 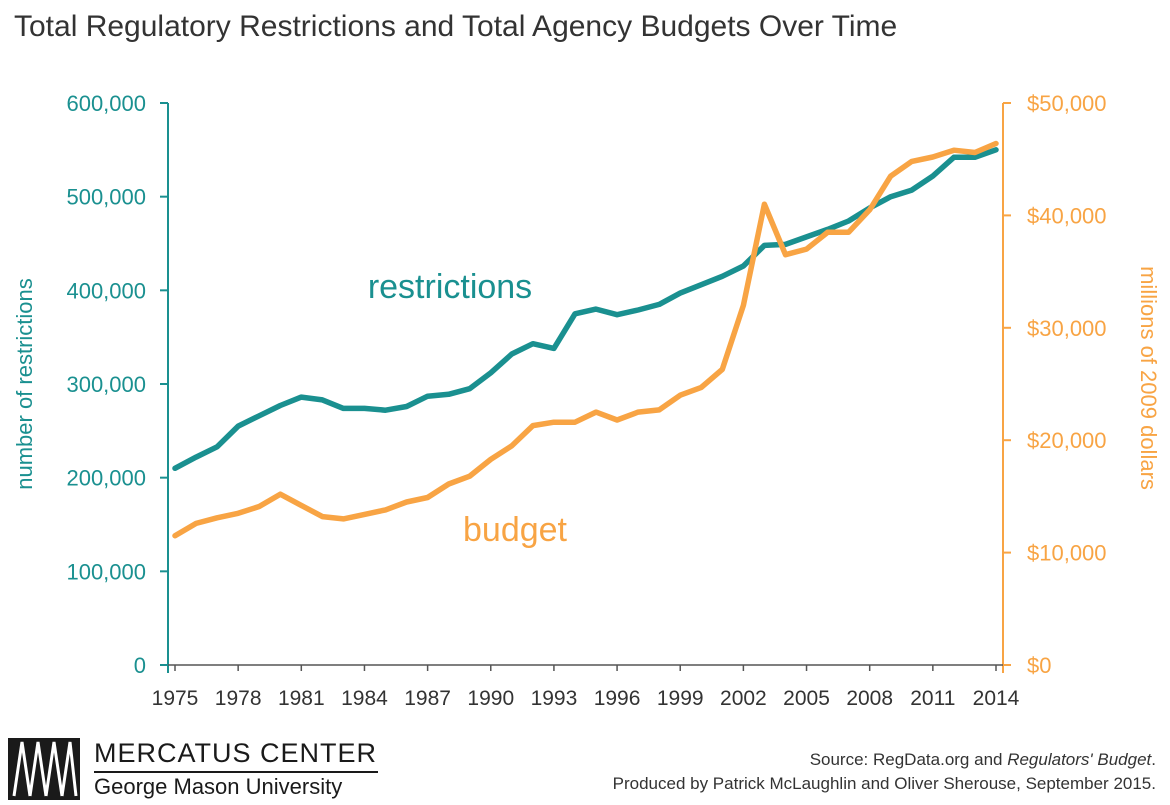 What do you see at coordinates (24, 384) in the screenshot?
I see `left-axis-title: number of restrictions` at bounding box center [24, 384].